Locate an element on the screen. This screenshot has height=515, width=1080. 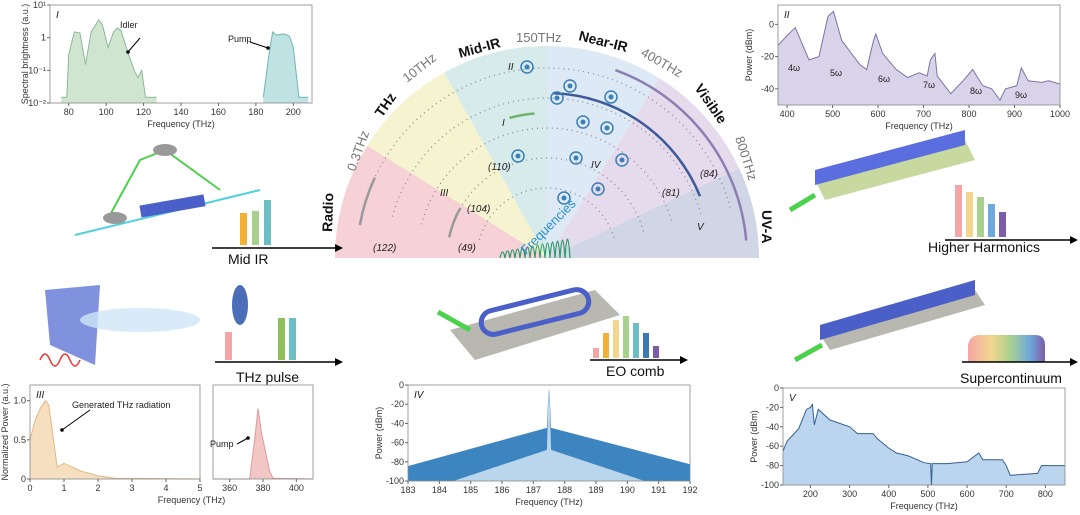
eo-comb-chip is located at coordinates (562, 325).